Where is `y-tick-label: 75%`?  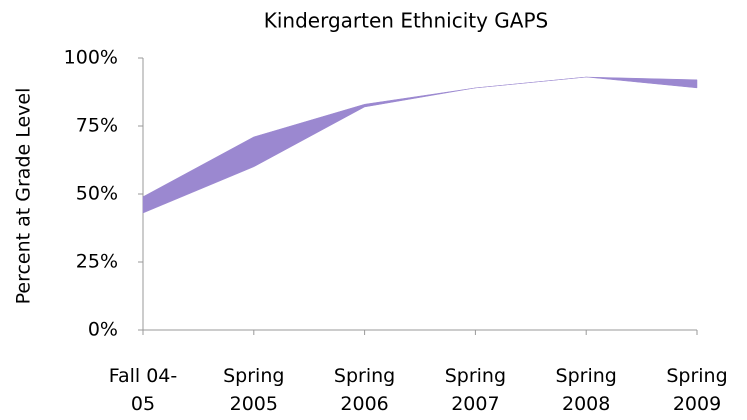
y-tick-label: 75% is located at coordinates (97, 126).